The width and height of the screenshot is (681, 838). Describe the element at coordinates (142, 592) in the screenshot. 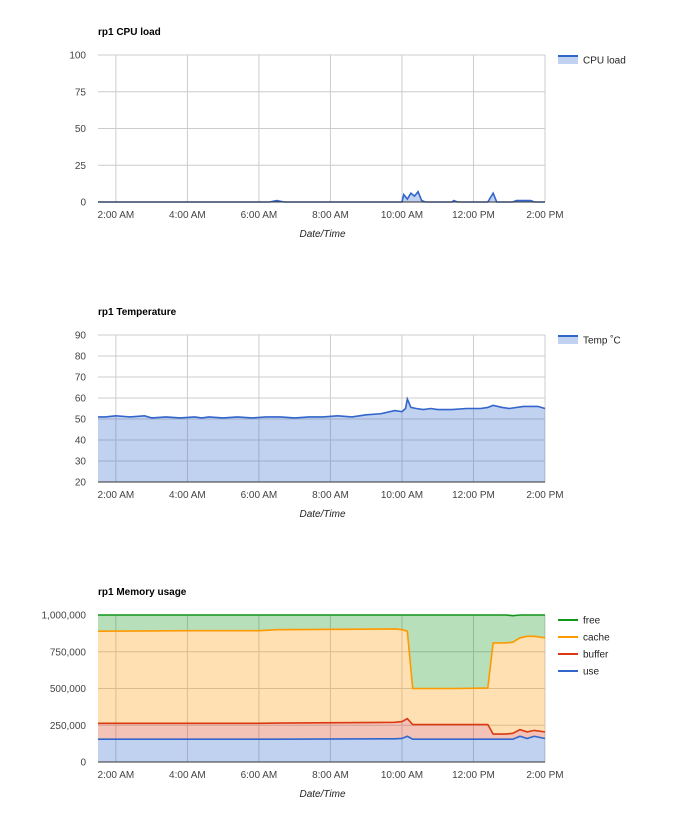

I see `chart-title: rp1 Memory usage` at that location.